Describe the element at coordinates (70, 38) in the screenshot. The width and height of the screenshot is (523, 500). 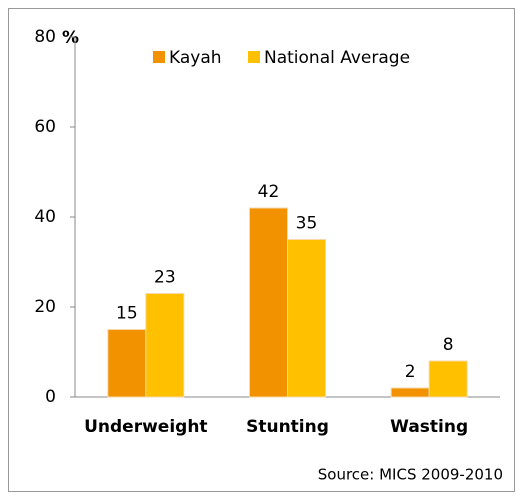
I see `y-axis-label: %` at that location.